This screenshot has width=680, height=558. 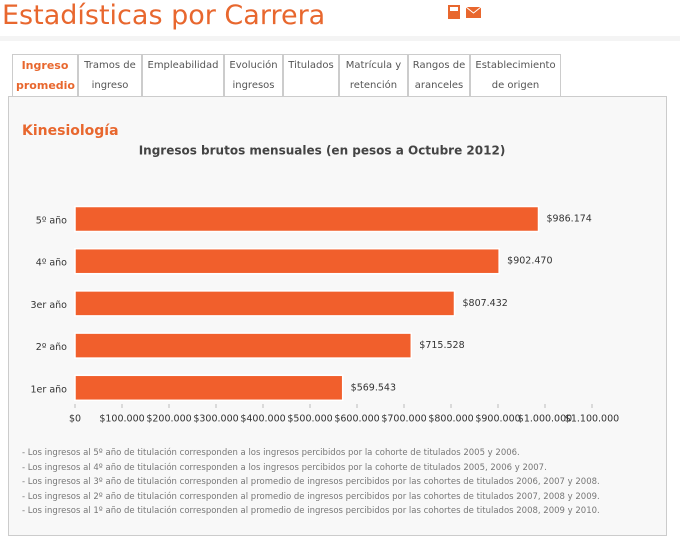 What do you see at coordinates (183, 75) in the screenshot?
I see `tab: Empleabilidad` at bounding box center [183, 75].